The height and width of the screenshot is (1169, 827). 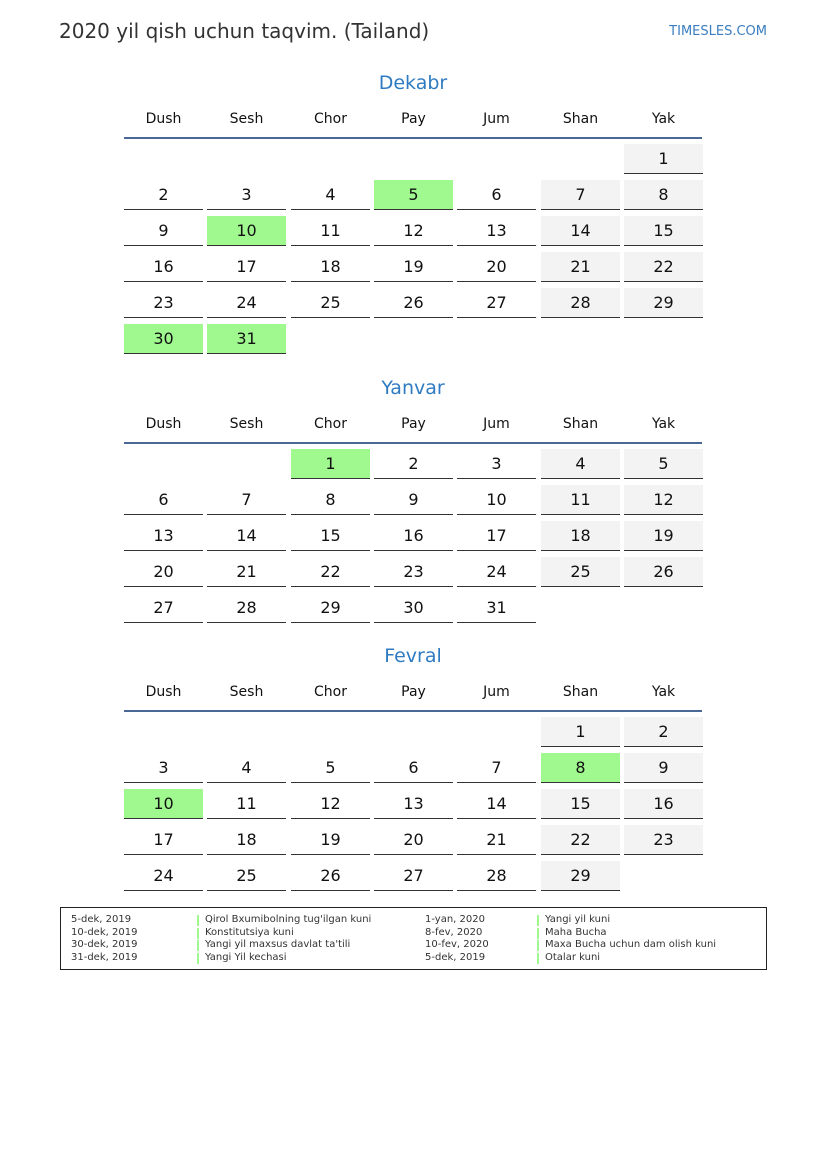 What do you see at coordinates (578, 919) in the screenshot?
I see `legend-holiday-name: Yangi yil kuni` at bounding box center [578, 919].